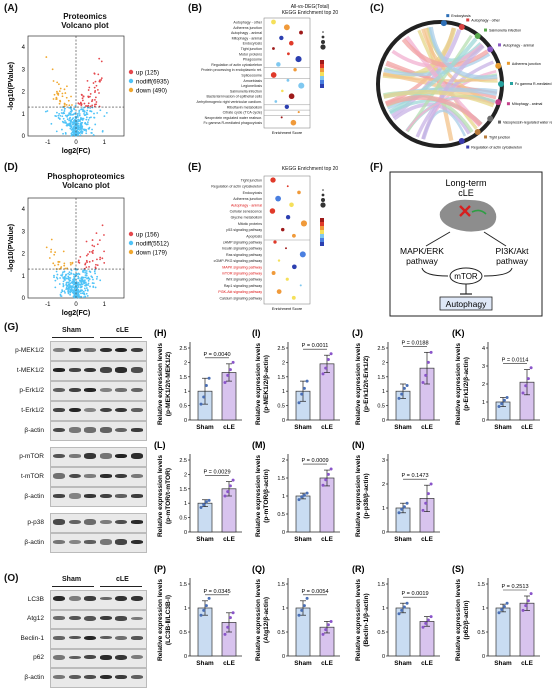  I want to click on x-category-label: cLE, so click(327, 427).